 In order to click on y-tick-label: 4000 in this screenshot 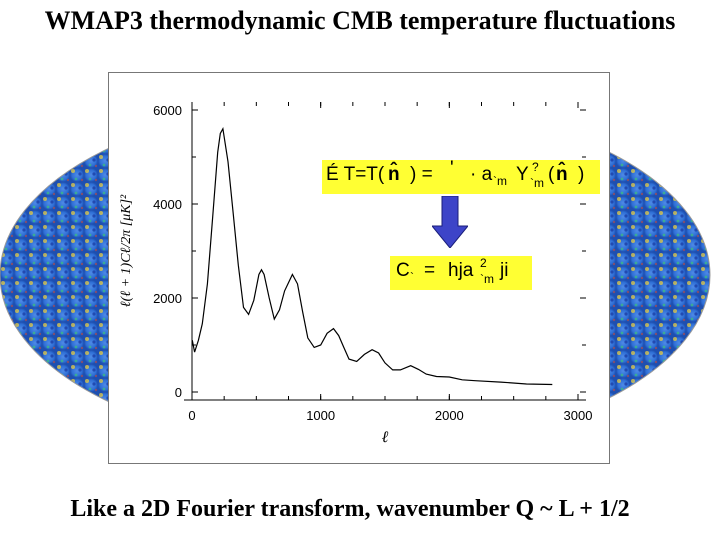, I will do `click(167, 204)`.